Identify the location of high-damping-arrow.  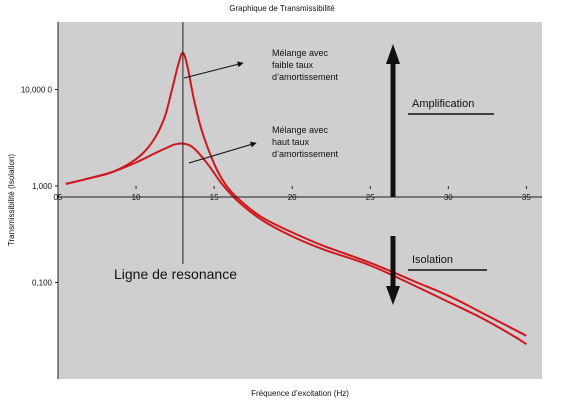
(222, 152).